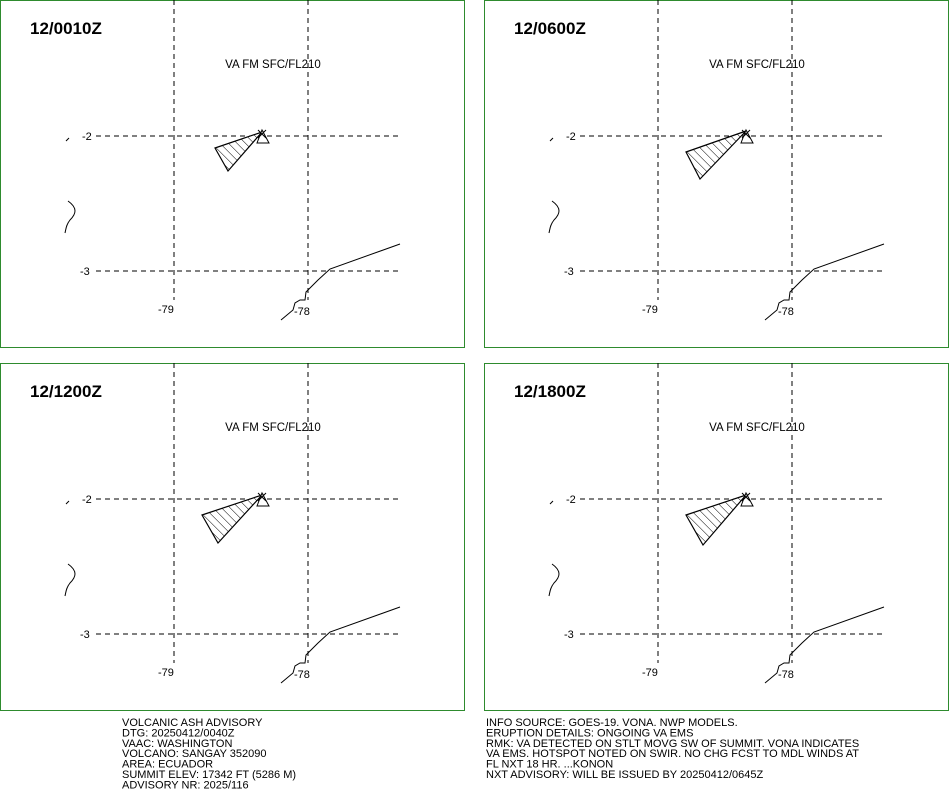 The image size is (950, 812). I want to click on valid-time: 12/0010Z, so click(66, 28).